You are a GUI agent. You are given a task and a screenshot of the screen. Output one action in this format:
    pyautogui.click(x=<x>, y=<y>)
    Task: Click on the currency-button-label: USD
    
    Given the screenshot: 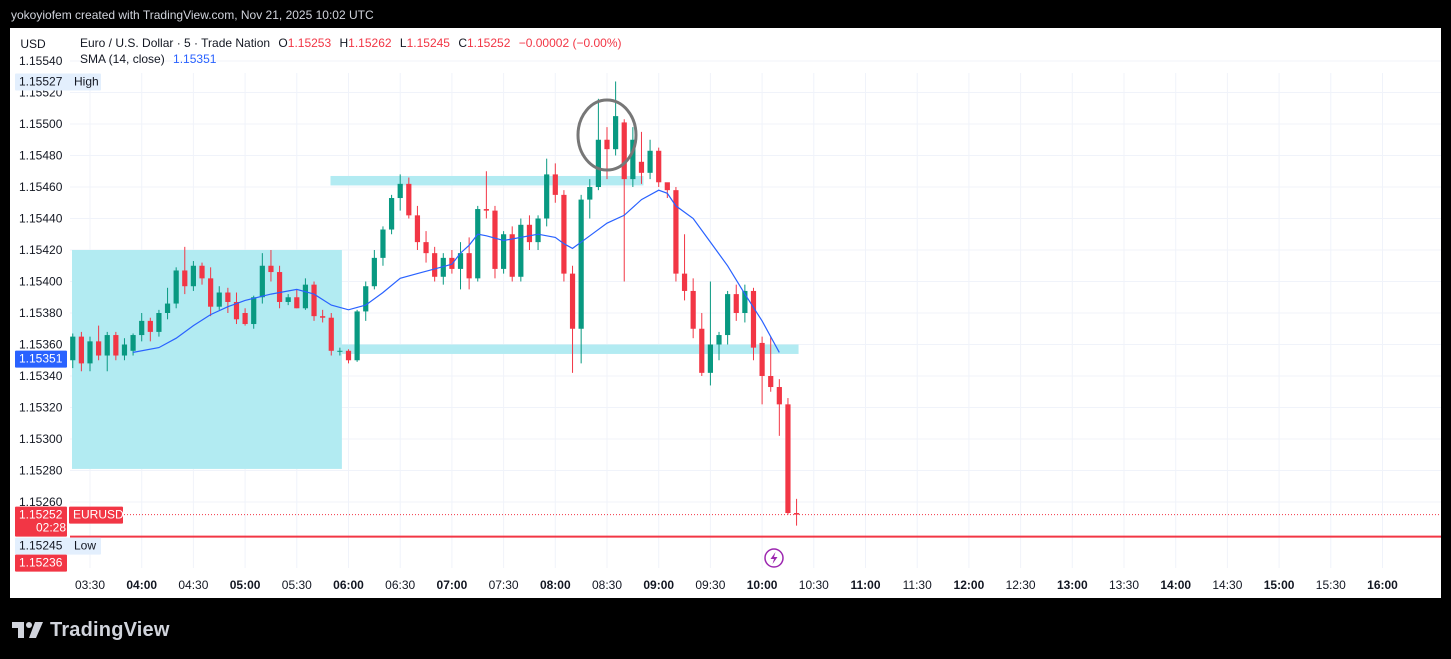 What is the action you would take?
    pyautogui.click(x=33, y=44)
    